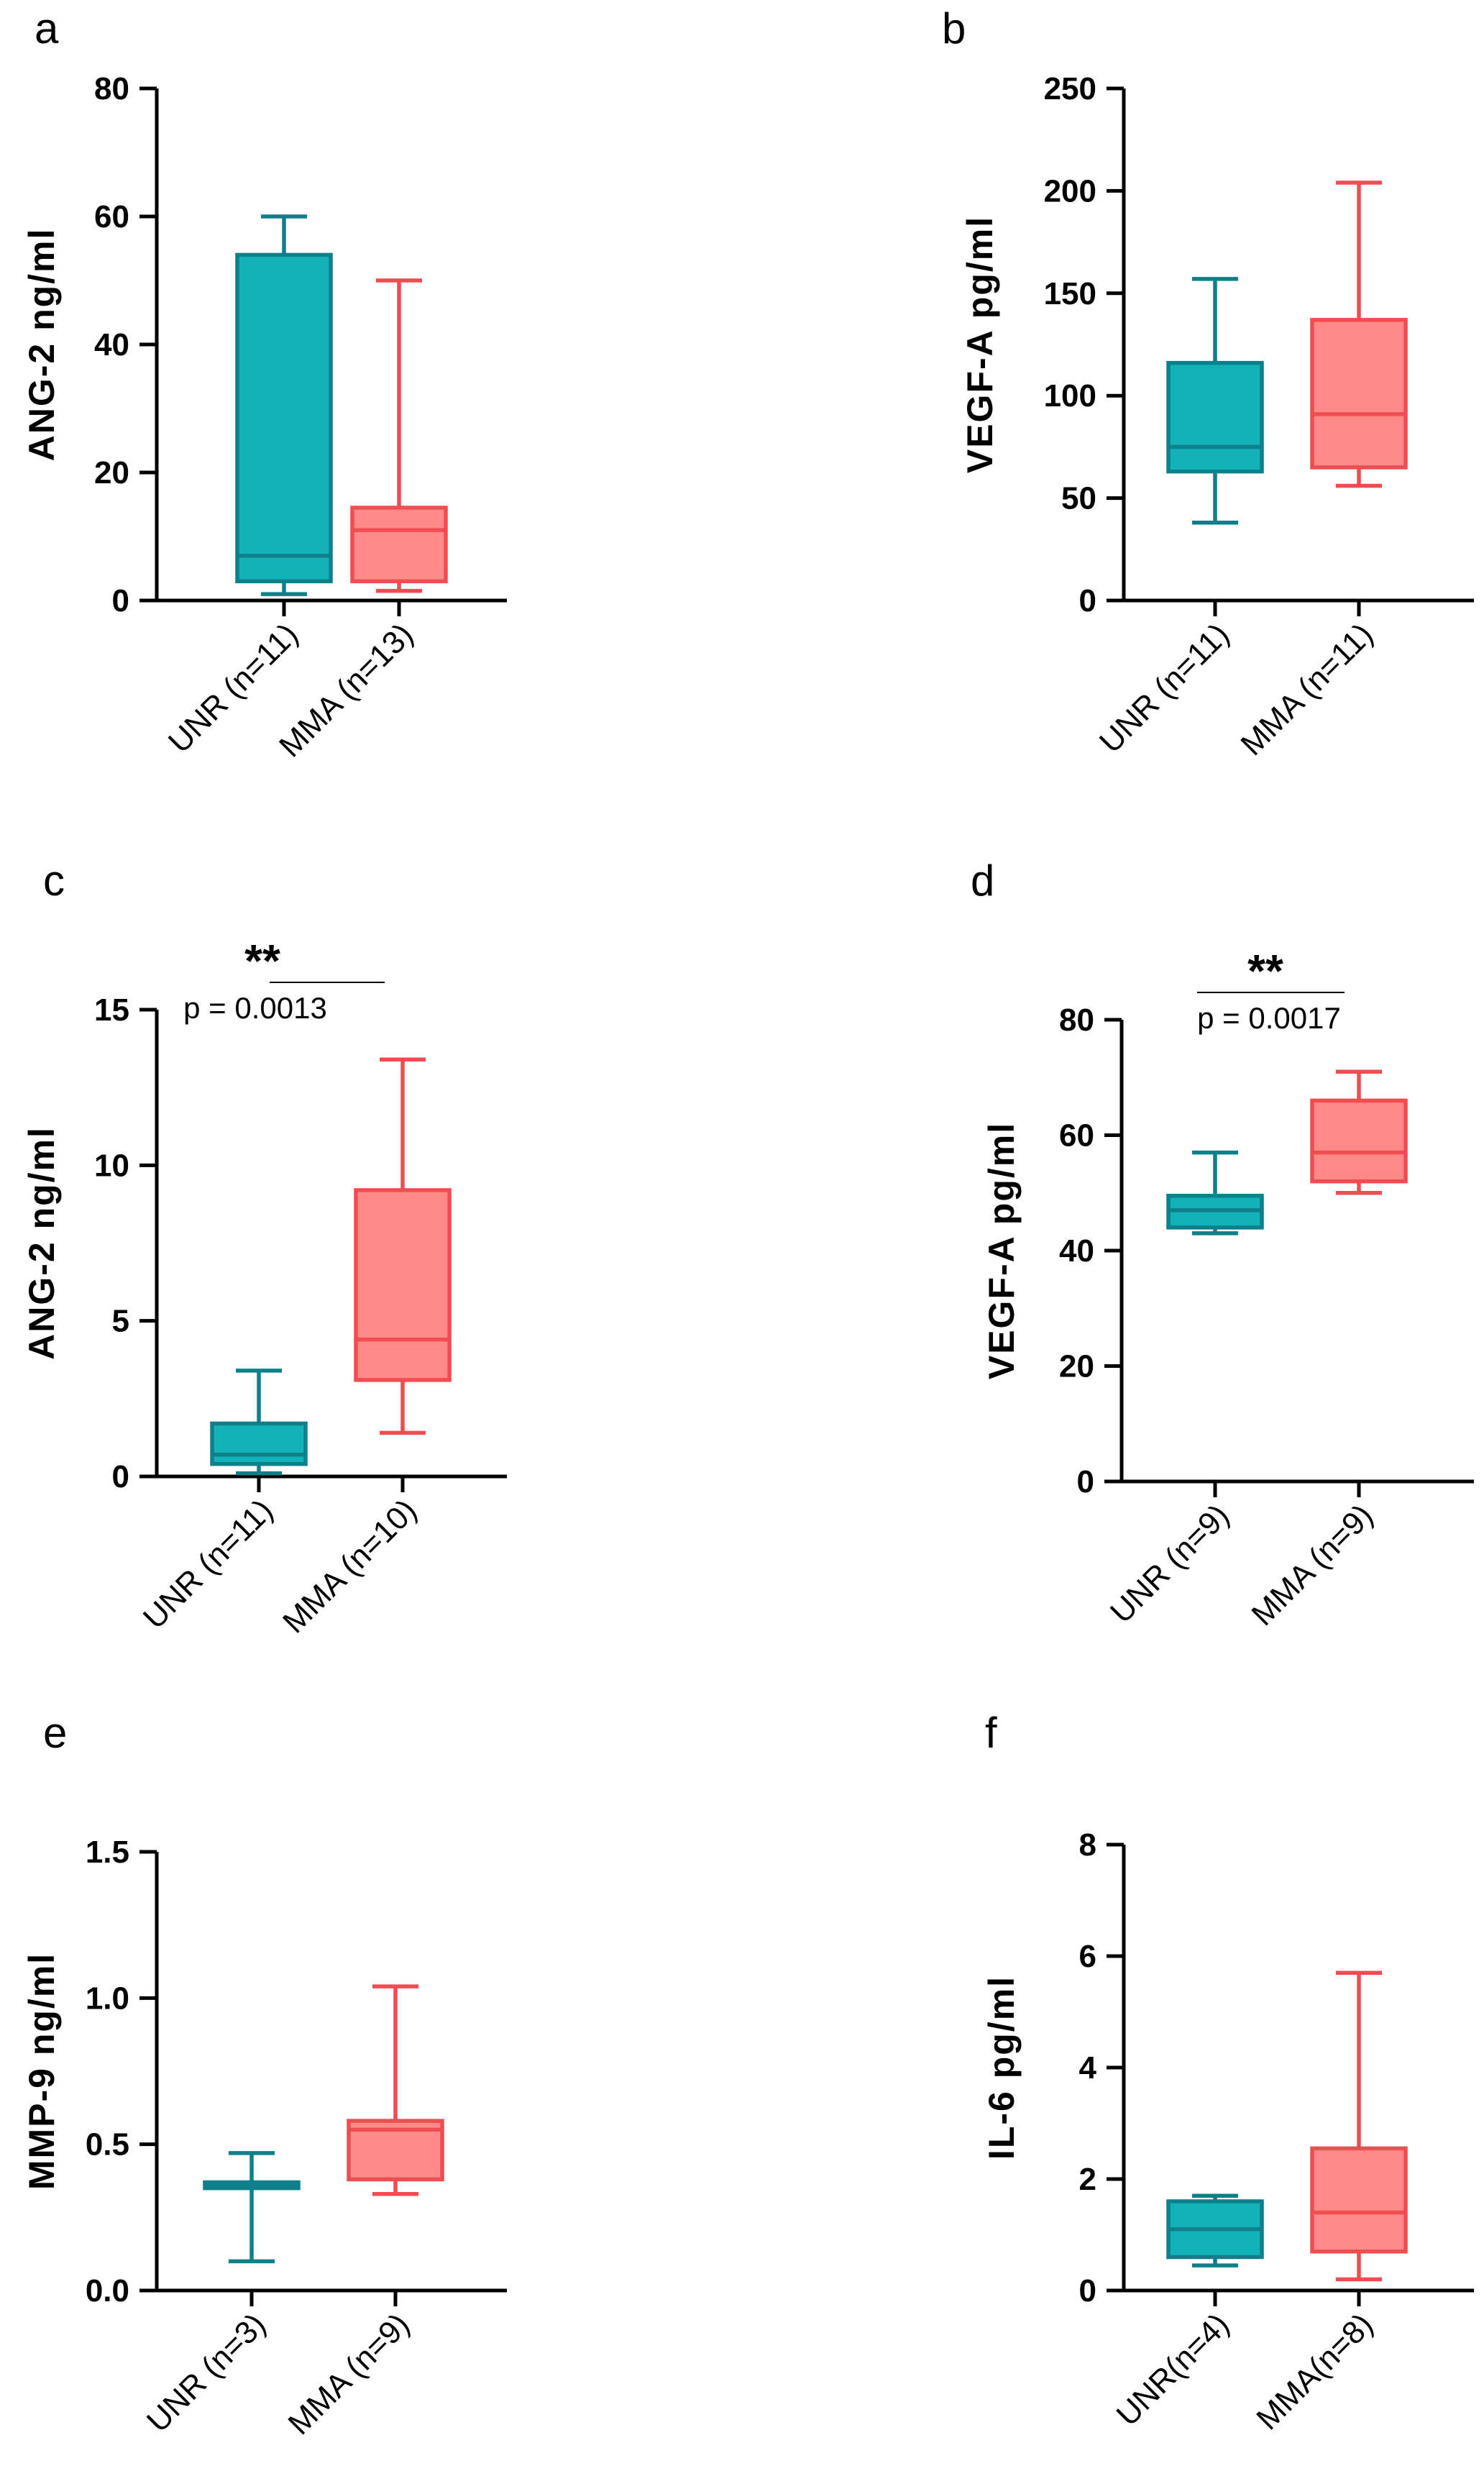 The width and height of the screenshot is (1484, 2489). I want to click on y-tick-label: 150, so click(1070, 293).